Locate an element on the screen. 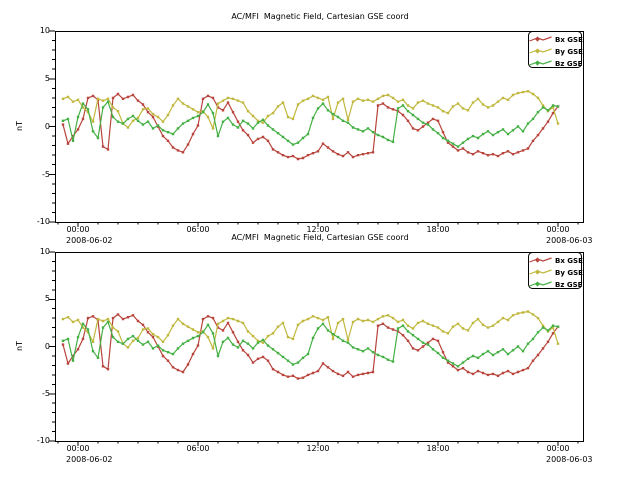 The height and width of the screenshot is (480, 640). panel2-ytick-10: 10 is located at coordinates (44, 251).